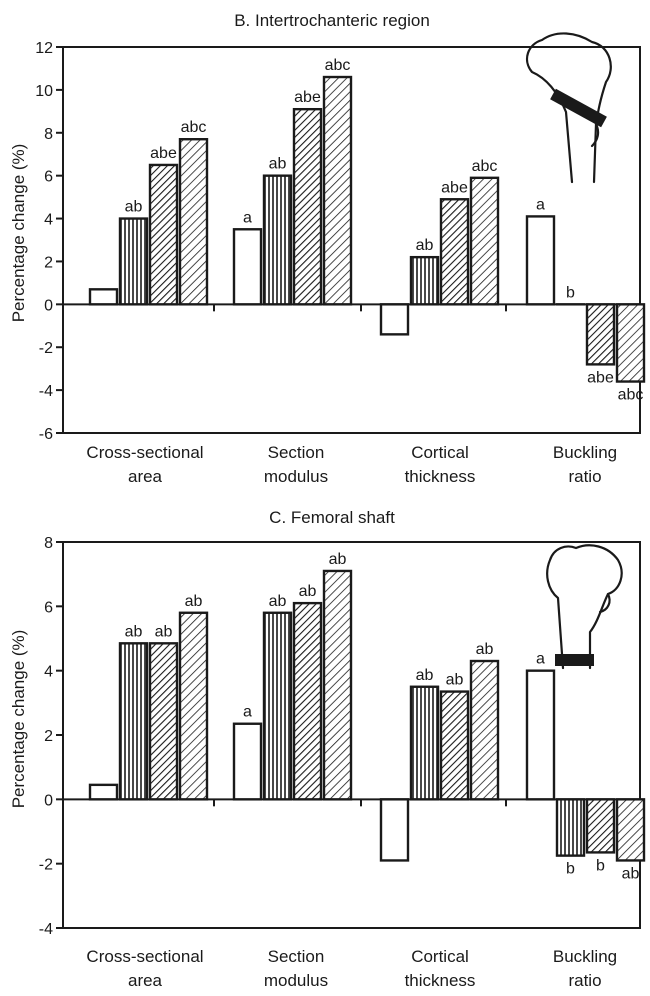  Describe the element at coordinates (332, 20) in the screenshot. I see `chart-title: B. Intertrochanteric region` at that location.